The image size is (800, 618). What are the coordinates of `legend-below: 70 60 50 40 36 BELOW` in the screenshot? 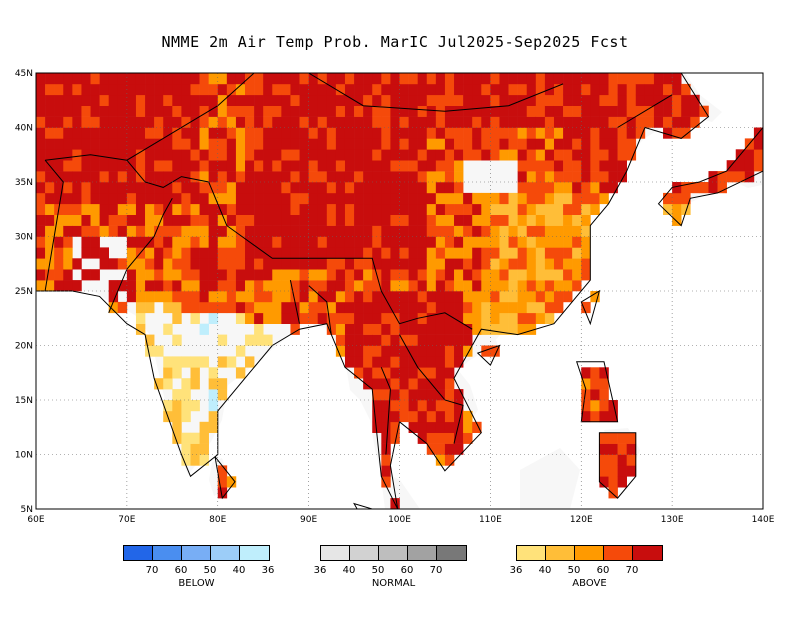 It's located at (198, 567).